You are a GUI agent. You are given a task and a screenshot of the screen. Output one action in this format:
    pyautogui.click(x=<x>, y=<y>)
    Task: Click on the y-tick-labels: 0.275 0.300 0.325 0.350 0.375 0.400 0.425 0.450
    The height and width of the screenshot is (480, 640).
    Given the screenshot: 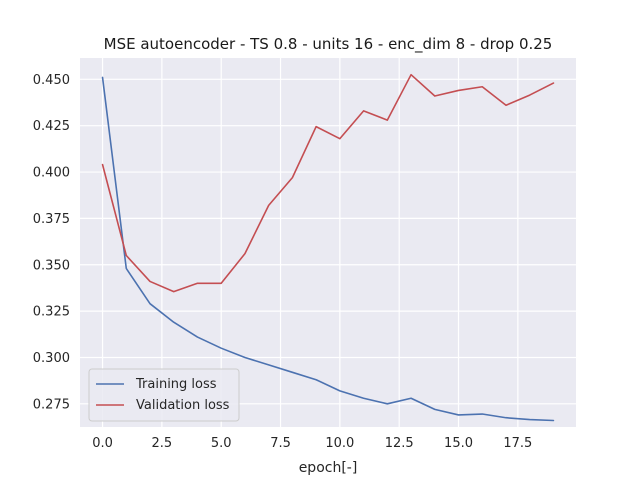 What is the action you would take?
    pyautogui.click(x=51, y=242)
    